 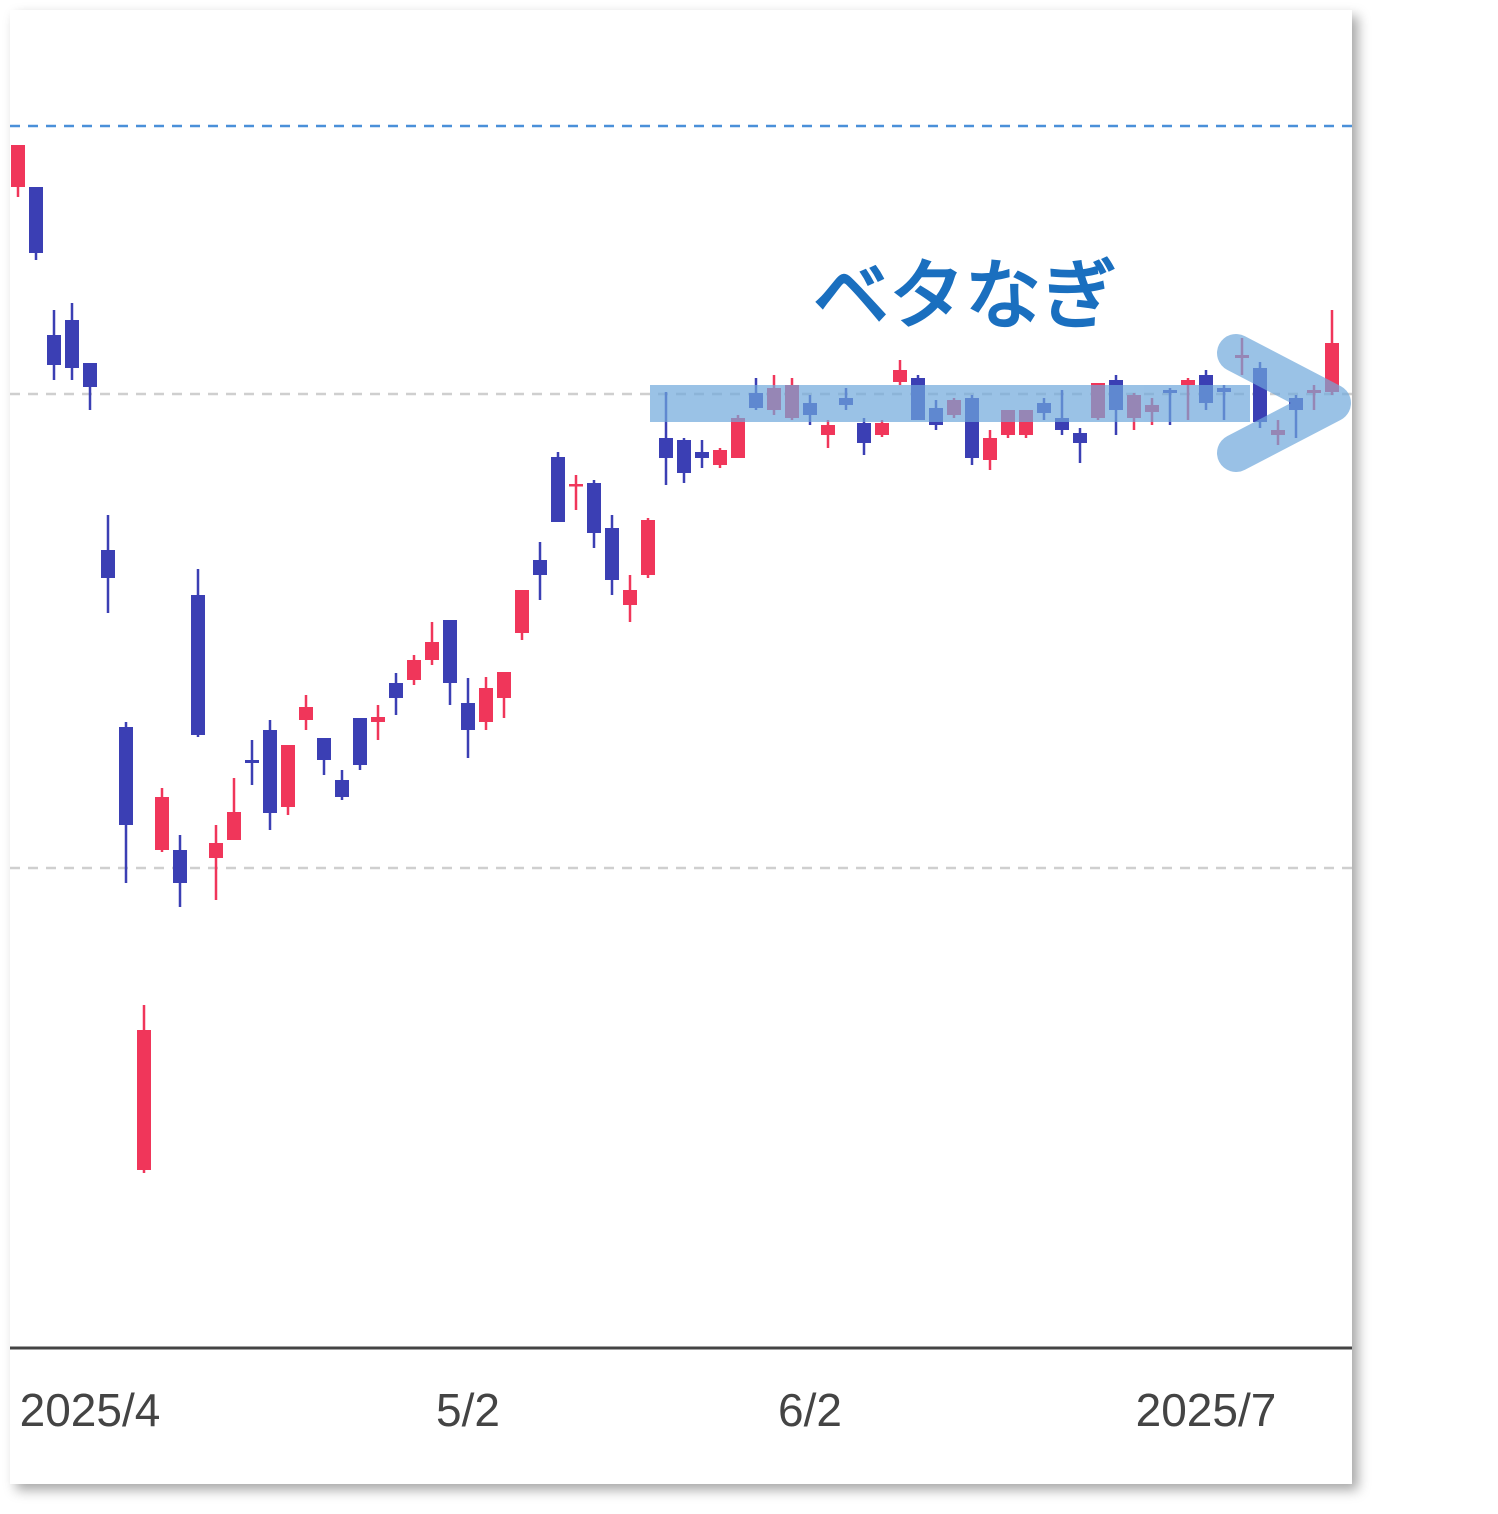 I want to click on x-tick-label: 2025/7, so click(x=1206, y=1410).